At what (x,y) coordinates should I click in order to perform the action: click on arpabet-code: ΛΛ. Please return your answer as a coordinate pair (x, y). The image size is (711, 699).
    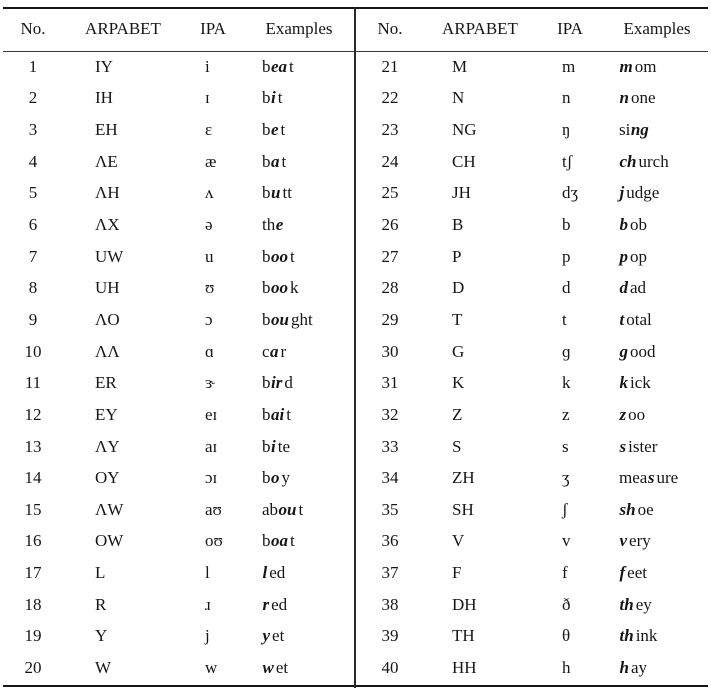
    Looking at the image, I should click on (107, 351).